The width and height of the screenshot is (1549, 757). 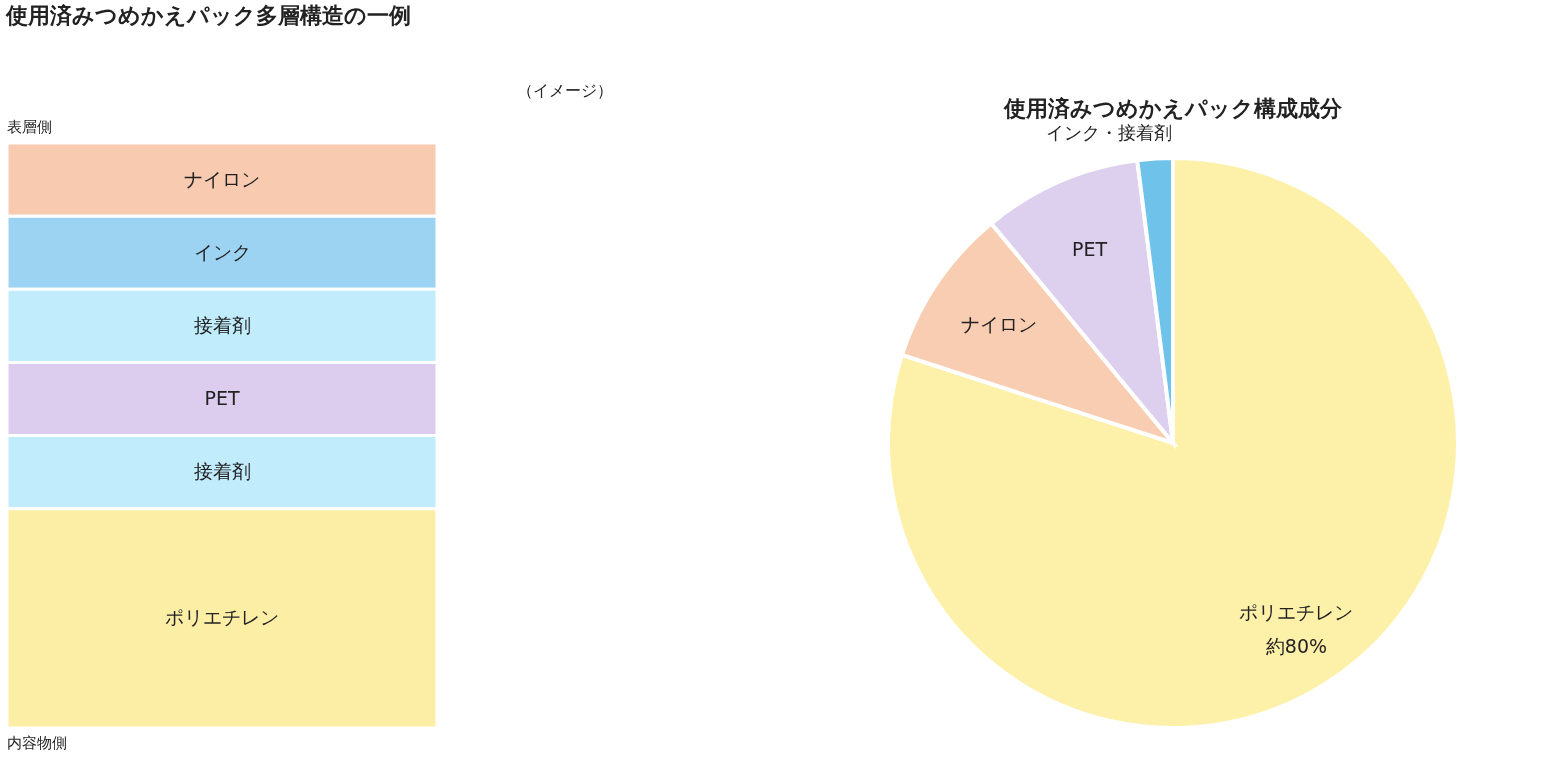 What do you see at coordinates (29, 127) in the screenshot?
I see `text: 表層側` at bounding box center [29, 127].